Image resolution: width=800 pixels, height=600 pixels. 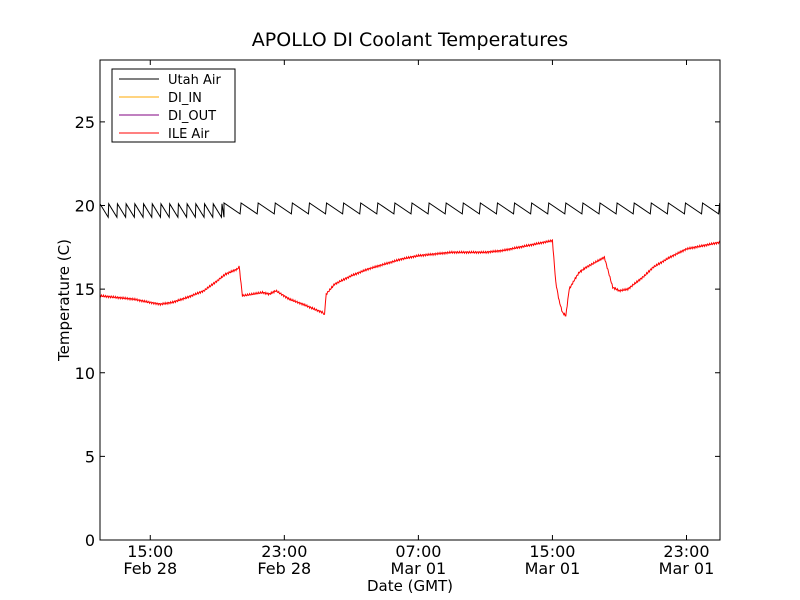 I want to click on legend-label: Utah Air, so click(x=194, y=80).